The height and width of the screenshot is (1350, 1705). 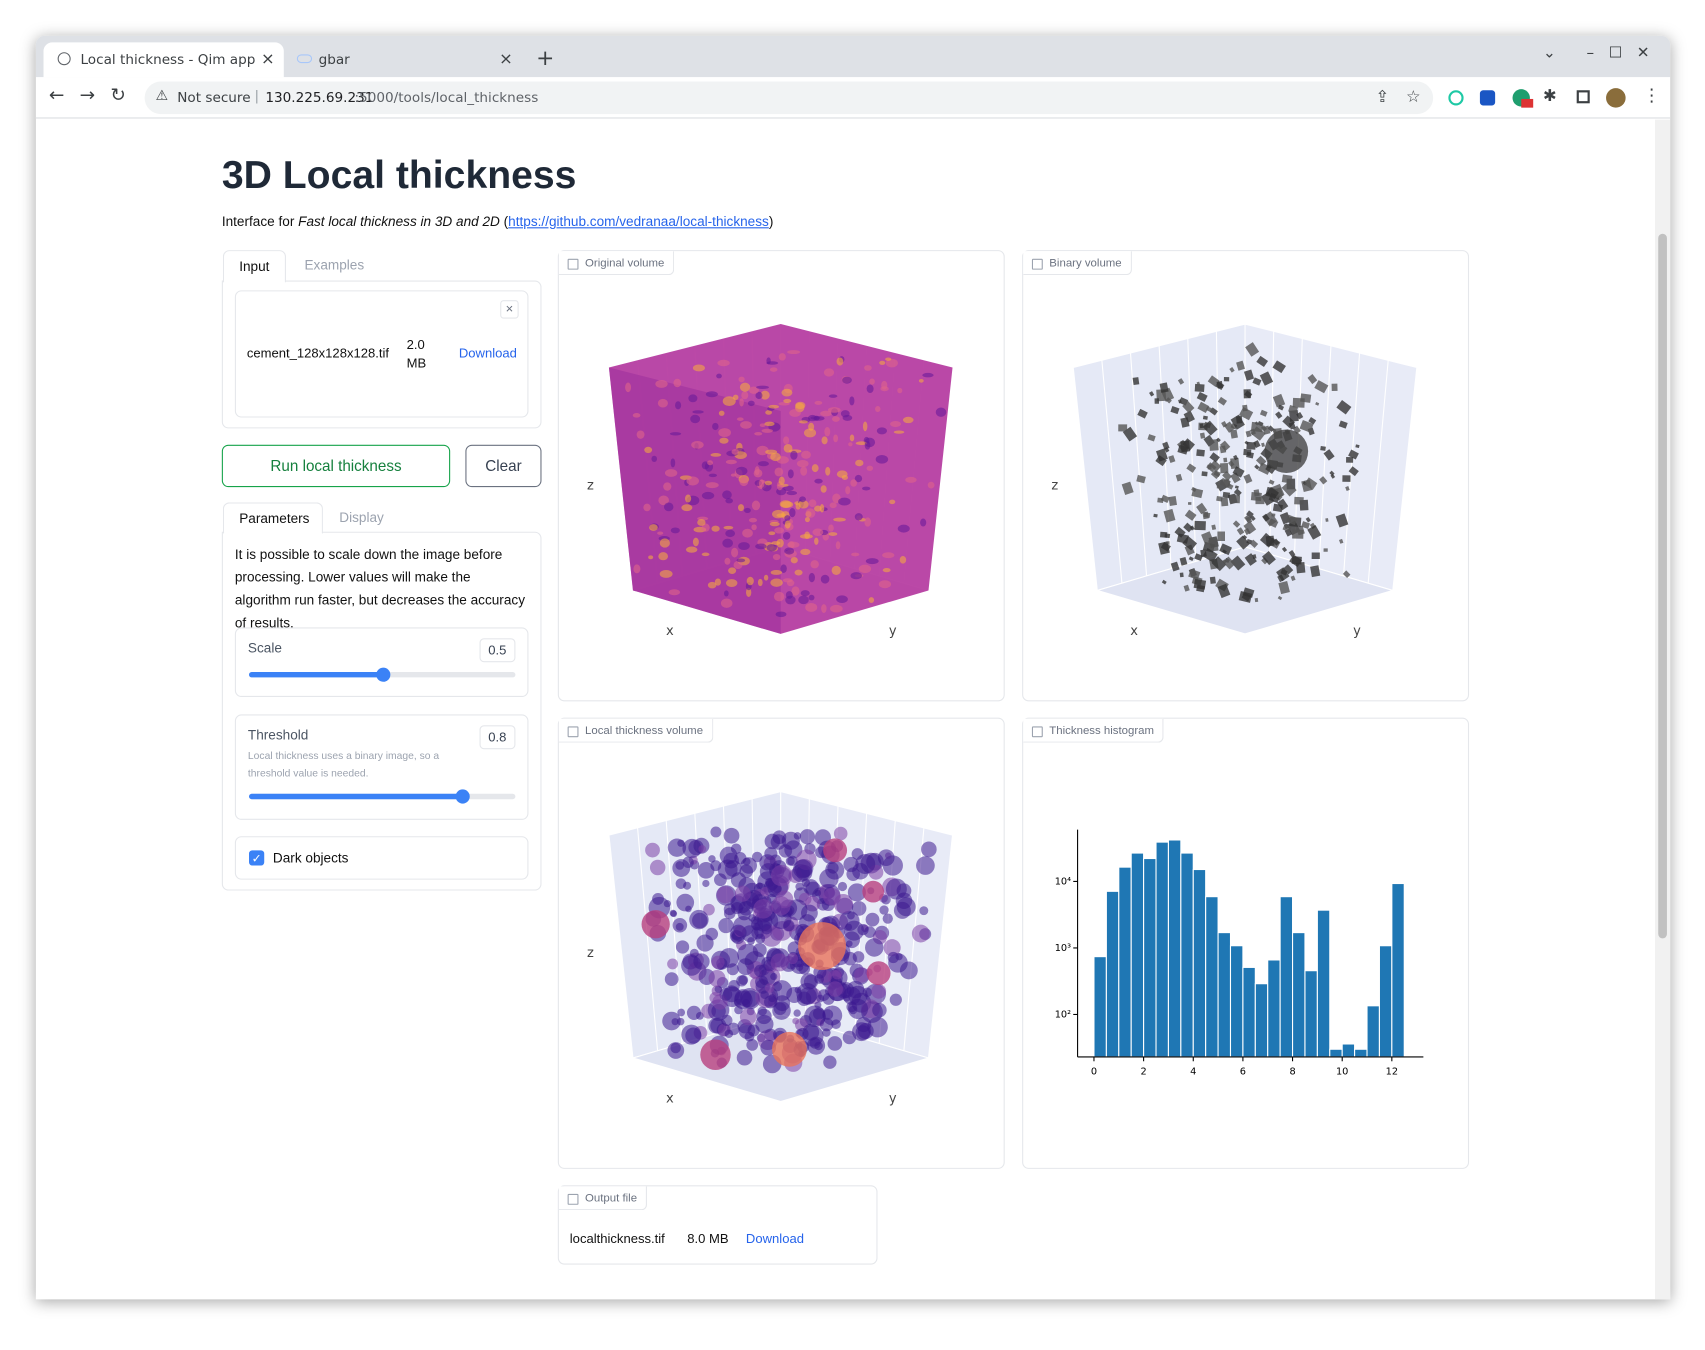 I want to click on warning-icon: ⚠, so click(x=162, y=96).